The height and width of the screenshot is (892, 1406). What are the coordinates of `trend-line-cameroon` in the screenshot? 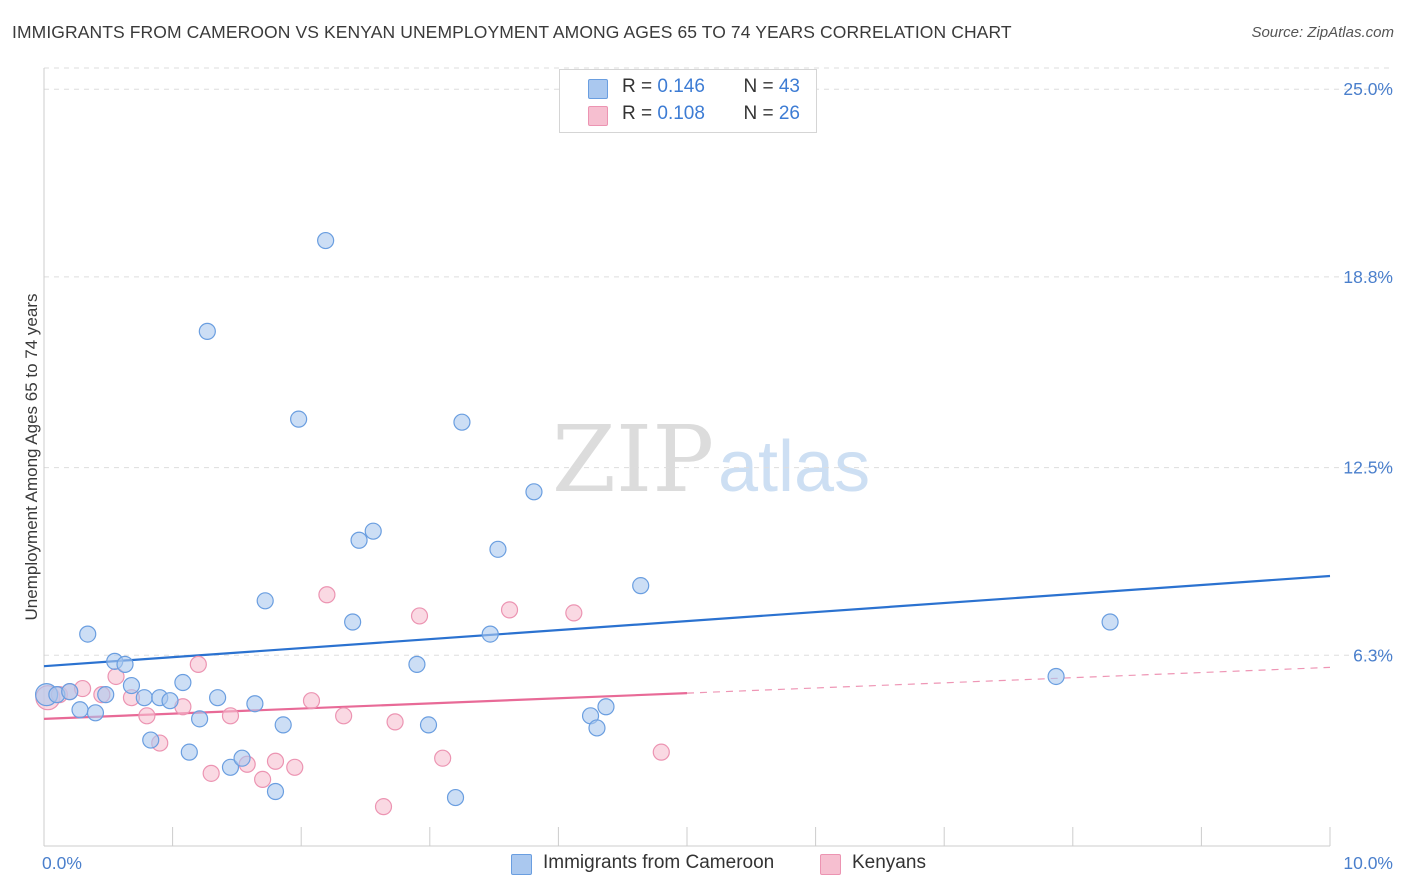 It's located at (687, 621).